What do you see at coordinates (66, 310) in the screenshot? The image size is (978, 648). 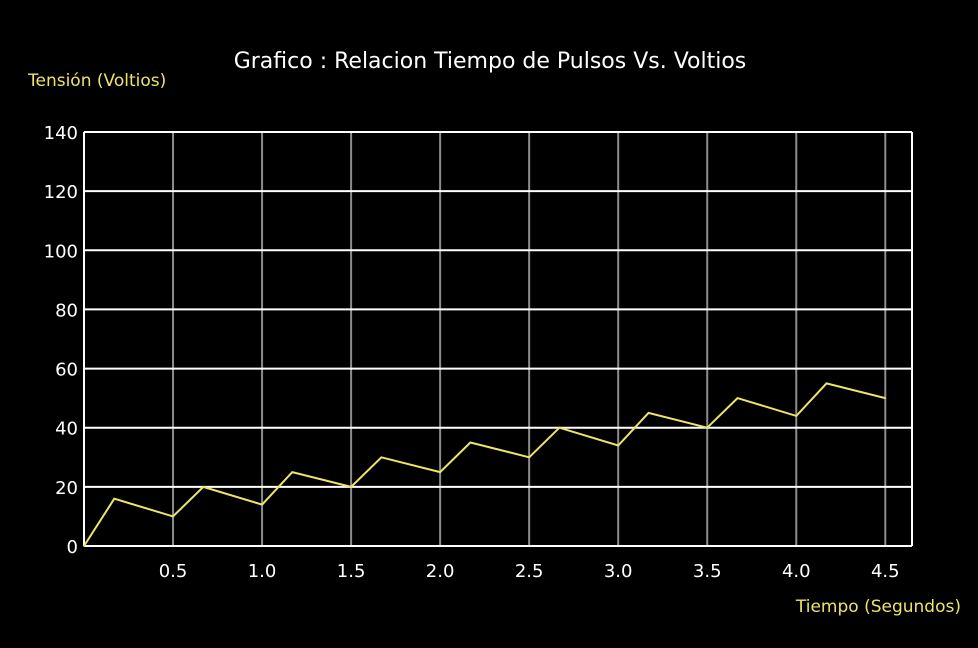 I see `y-tick-label: 80` at bounding box center [66, 310].